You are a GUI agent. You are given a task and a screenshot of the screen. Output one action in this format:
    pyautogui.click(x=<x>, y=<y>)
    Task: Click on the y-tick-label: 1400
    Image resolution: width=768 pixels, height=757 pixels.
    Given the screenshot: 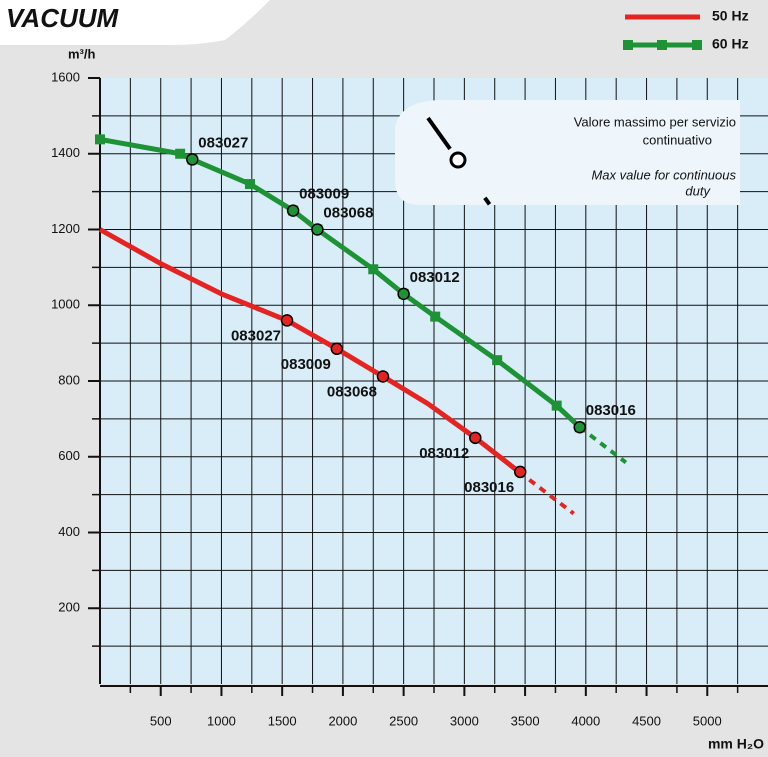 What is the action you would take?
    pyautogui.click(x=65, y=152)
    